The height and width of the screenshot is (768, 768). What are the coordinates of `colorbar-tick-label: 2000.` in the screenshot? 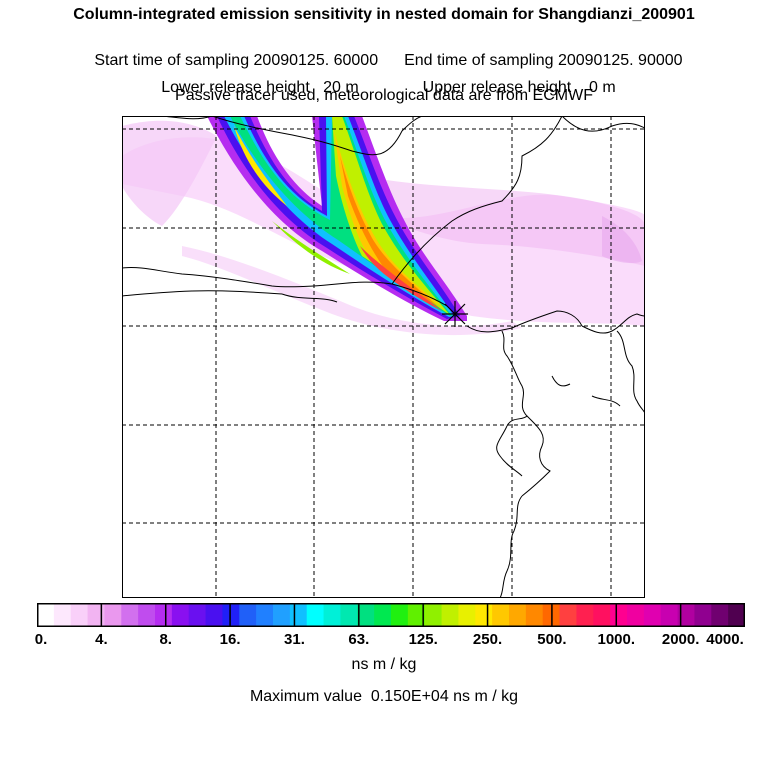 It's located at (680, 639).